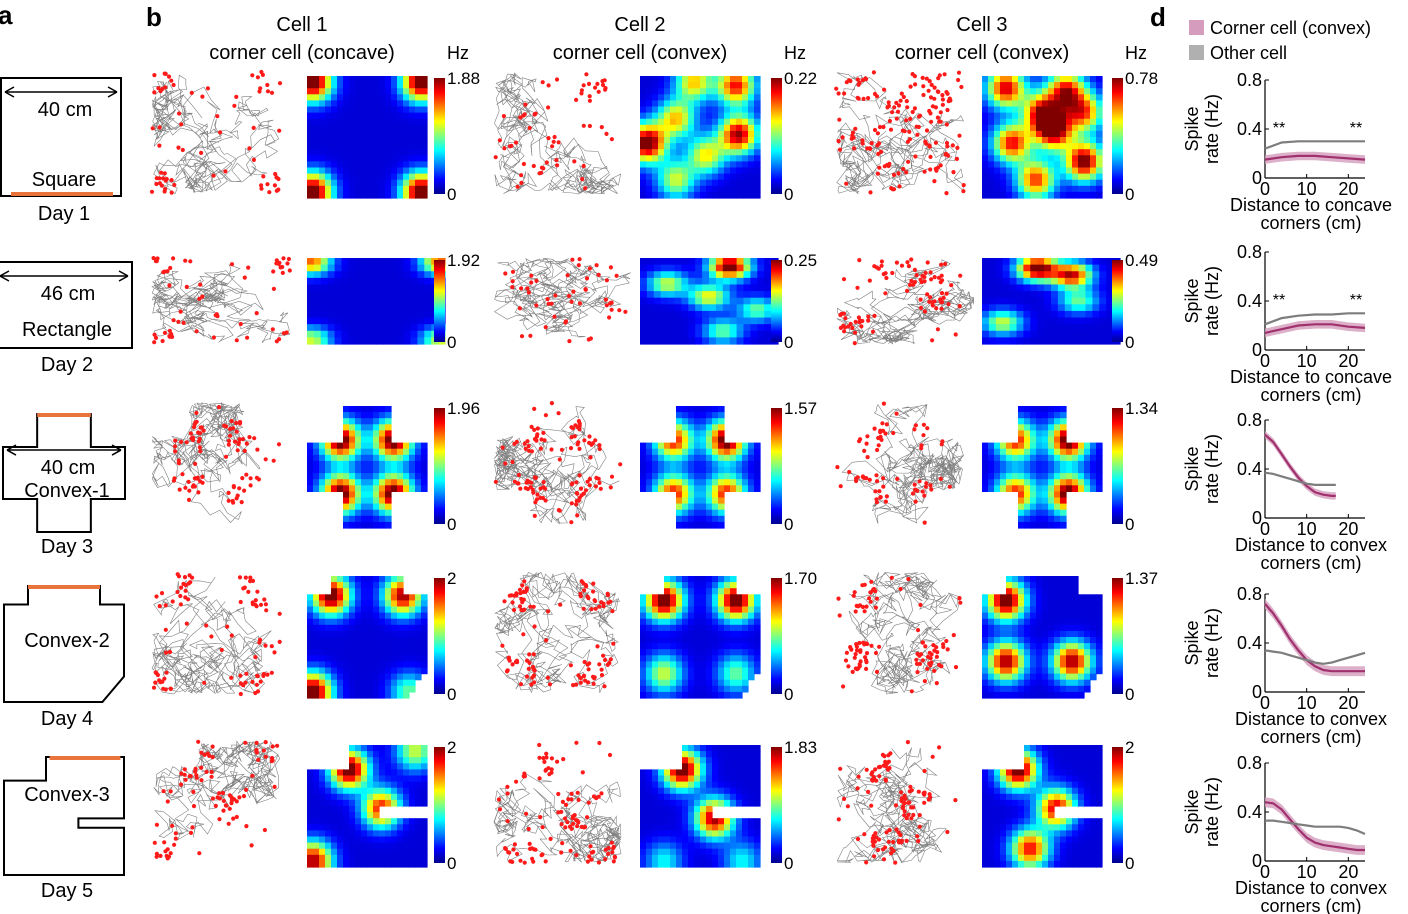 The height and width of the screenshot is (914, 1408). Describe the element at coordinates (64, 644) in the screenshot. I see `environment-outline` at that location.